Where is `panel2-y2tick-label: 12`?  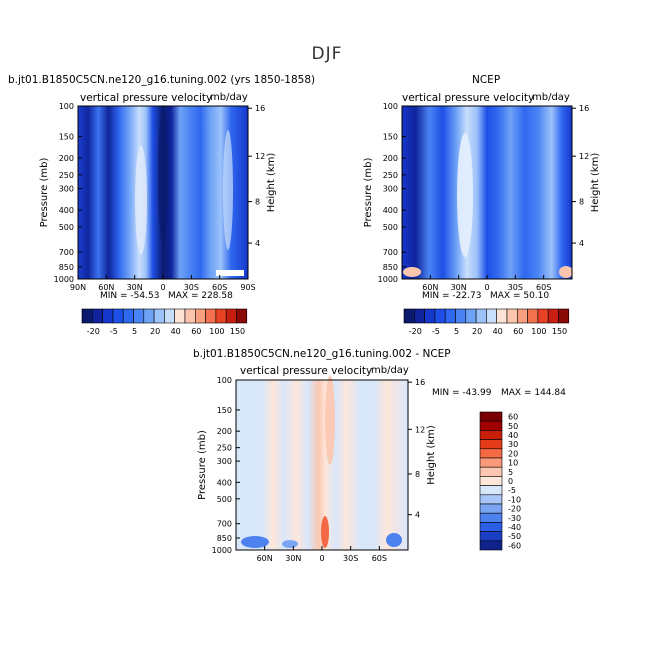 panel2-y2tick-label: 12 is located at coordinates (584, 156).